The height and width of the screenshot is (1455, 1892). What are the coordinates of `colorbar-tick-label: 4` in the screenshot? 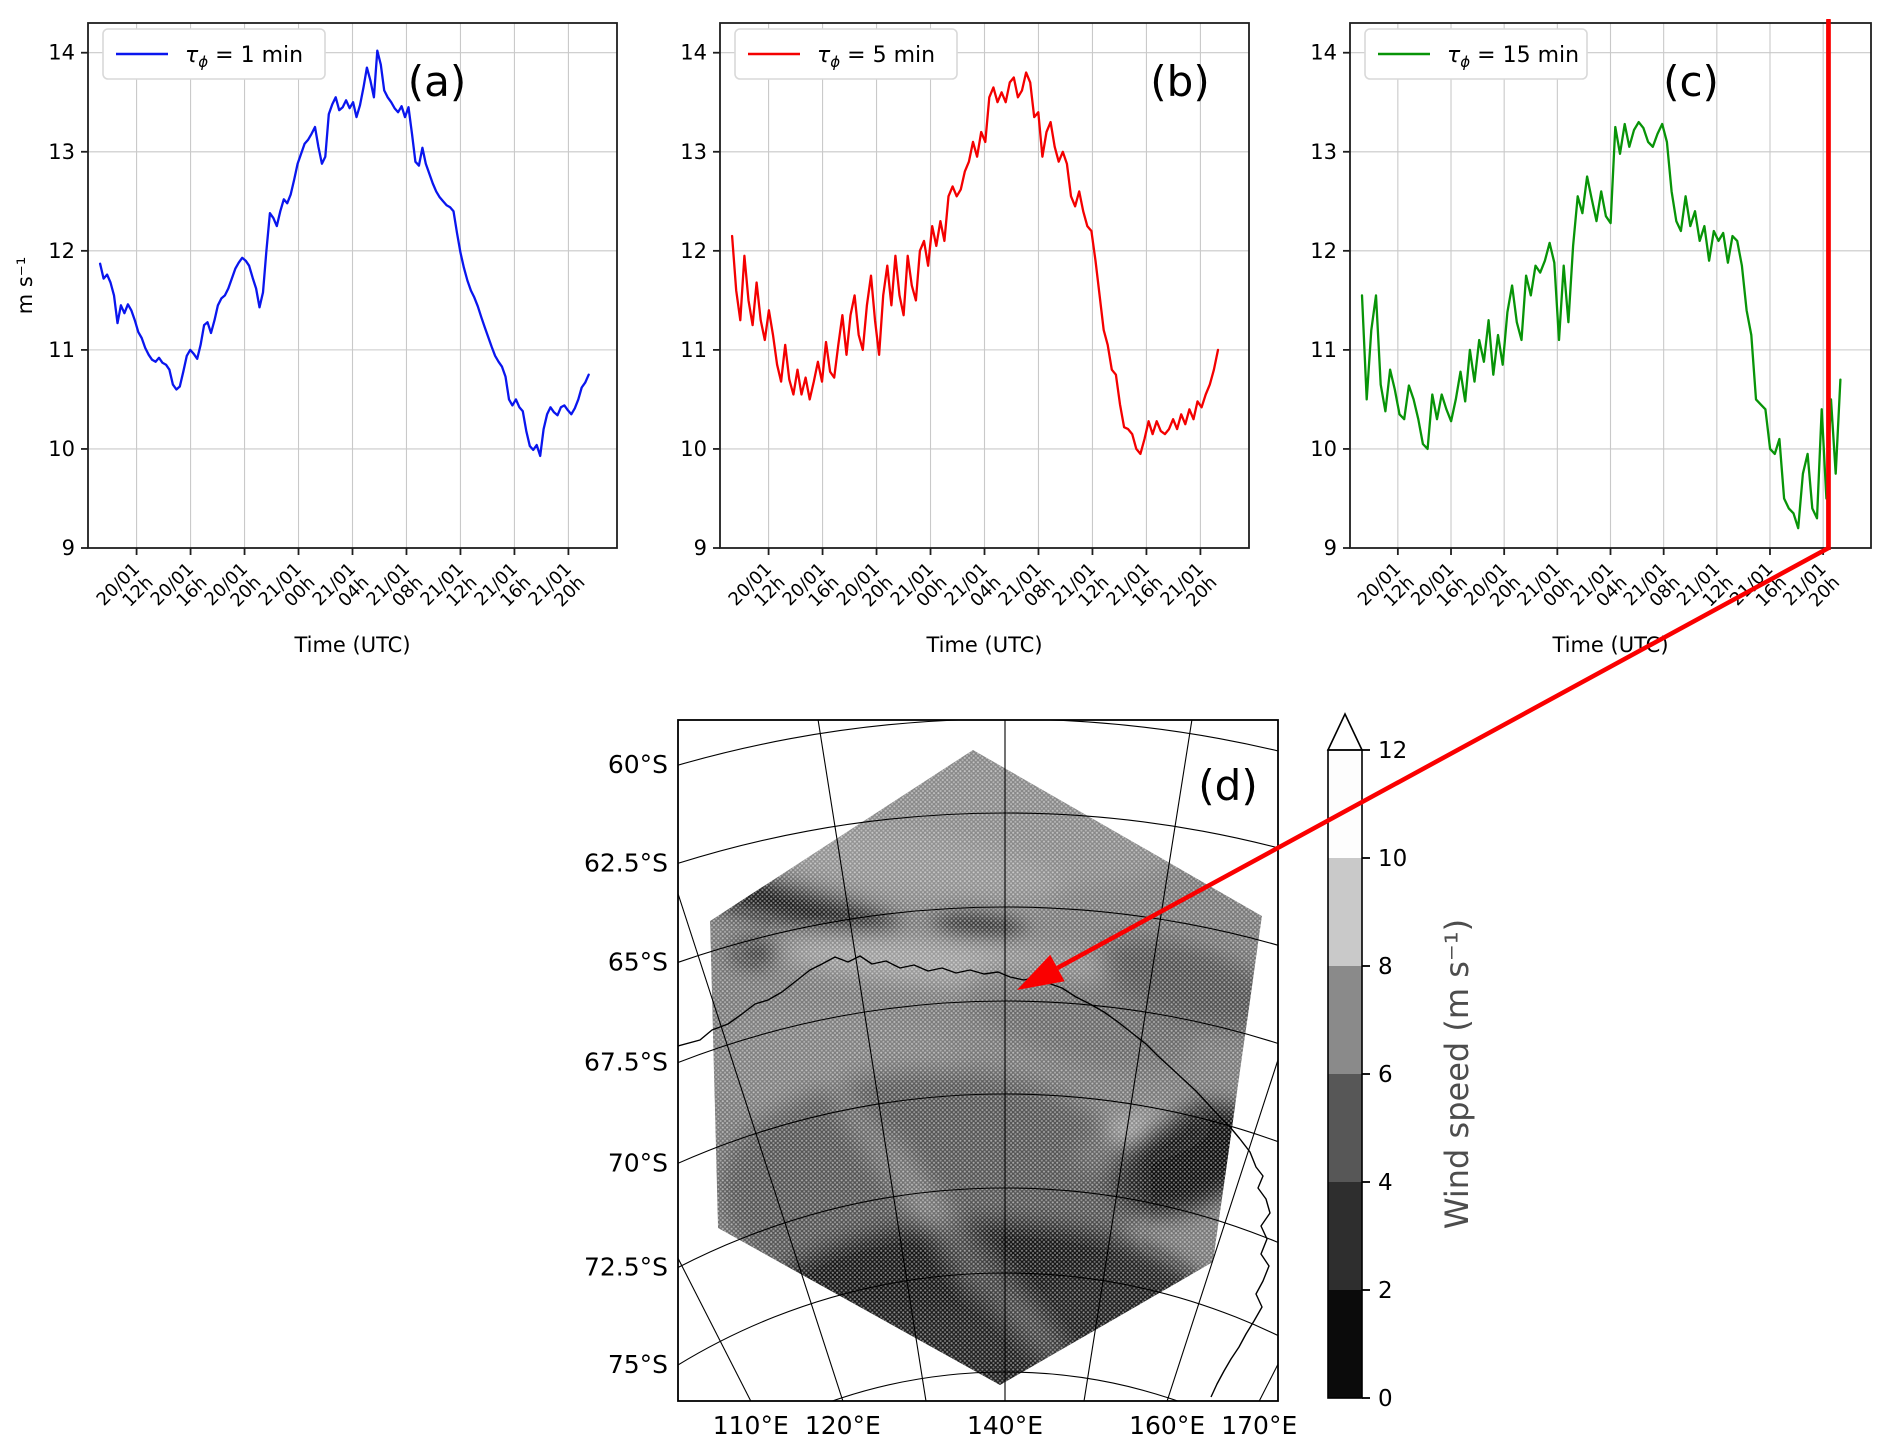 It's located at (1385, 1183).